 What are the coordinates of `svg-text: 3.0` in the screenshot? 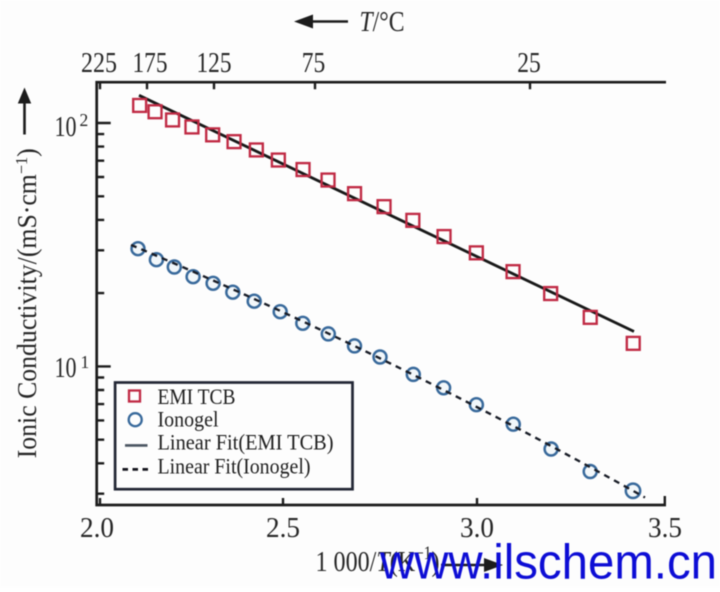 It's located at (477, 528).